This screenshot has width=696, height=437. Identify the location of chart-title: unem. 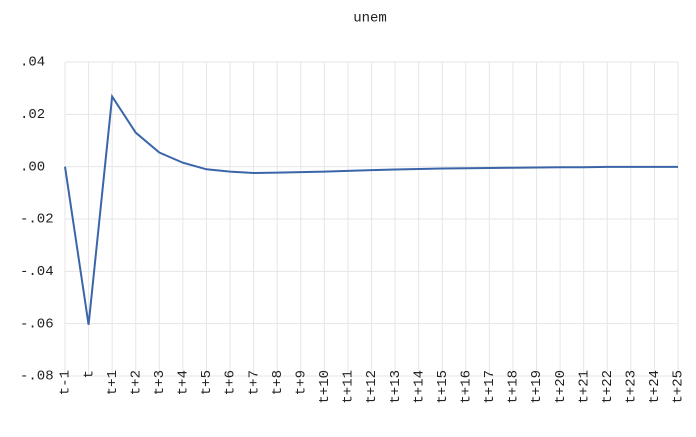
(370, 19).